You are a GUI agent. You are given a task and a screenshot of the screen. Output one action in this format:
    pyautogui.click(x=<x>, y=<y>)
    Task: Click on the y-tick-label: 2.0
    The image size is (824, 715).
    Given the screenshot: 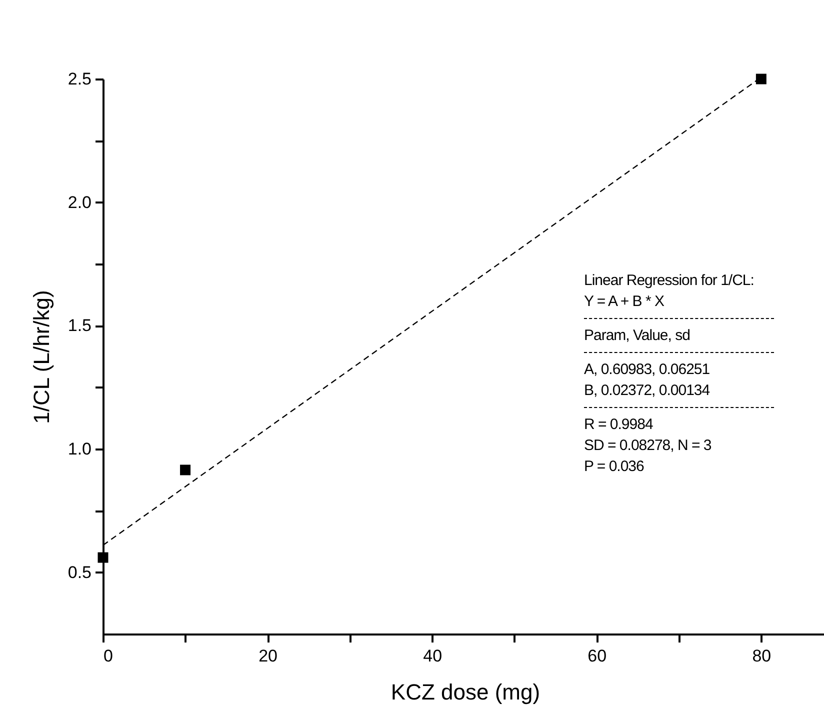 What is the action you would take?
    pyautogui.click(x=80, y=202)
    